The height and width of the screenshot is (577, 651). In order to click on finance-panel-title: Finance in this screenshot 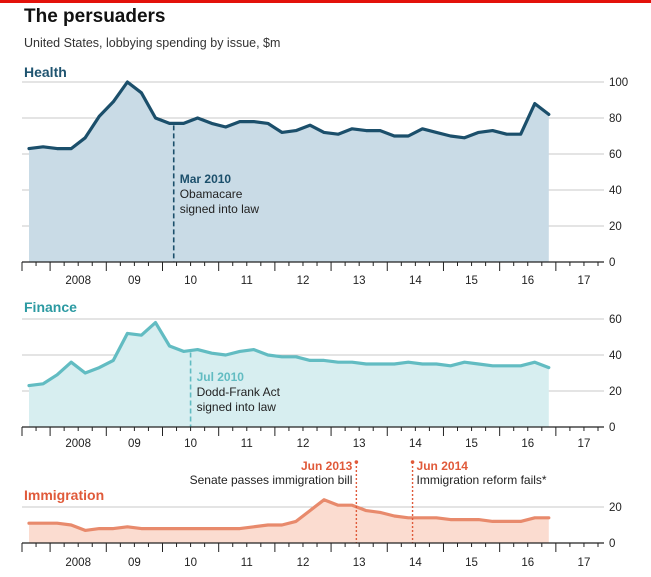, I will do `click(50, 307)`.